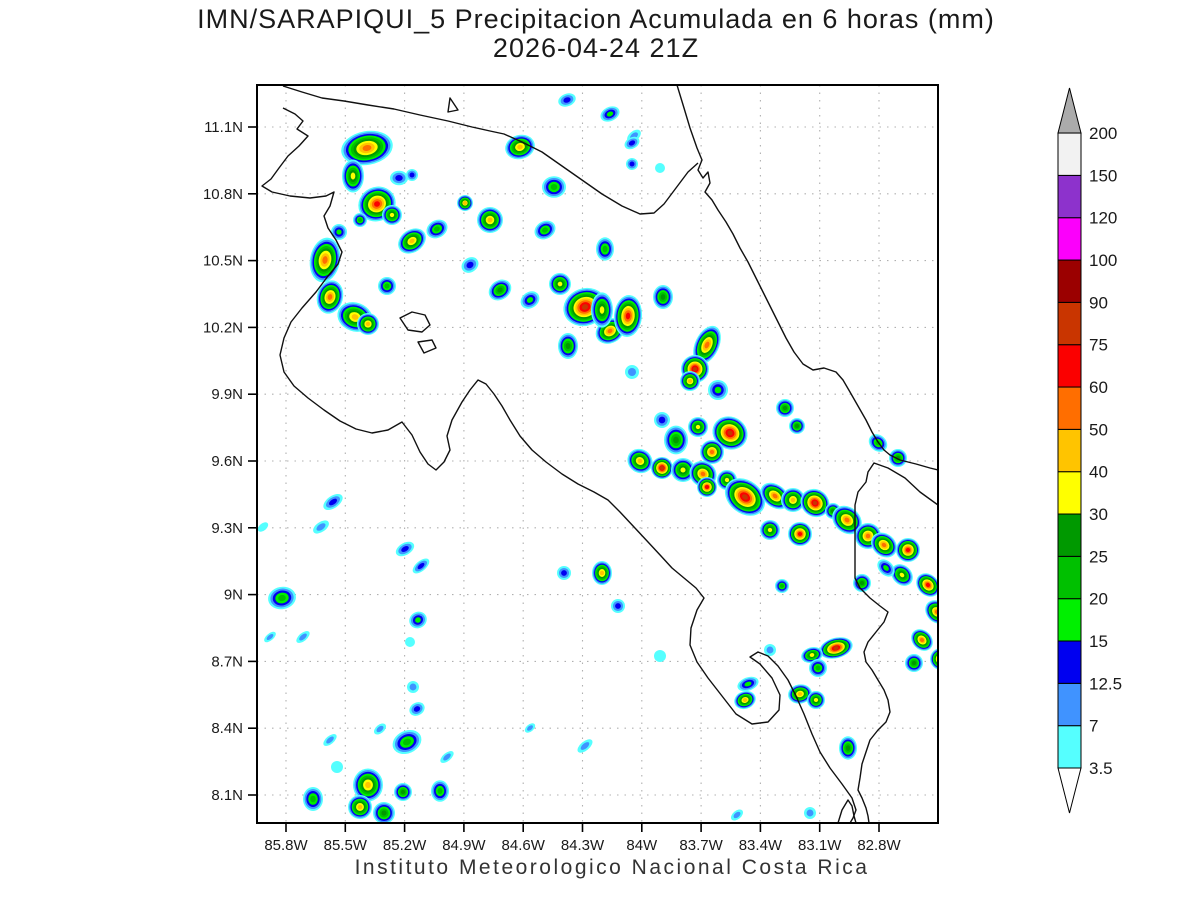 Image resolution: width=1200 pixels, height=900 pixels. I want to click on lon-tick-label: 83.4W, so click(761, 845).